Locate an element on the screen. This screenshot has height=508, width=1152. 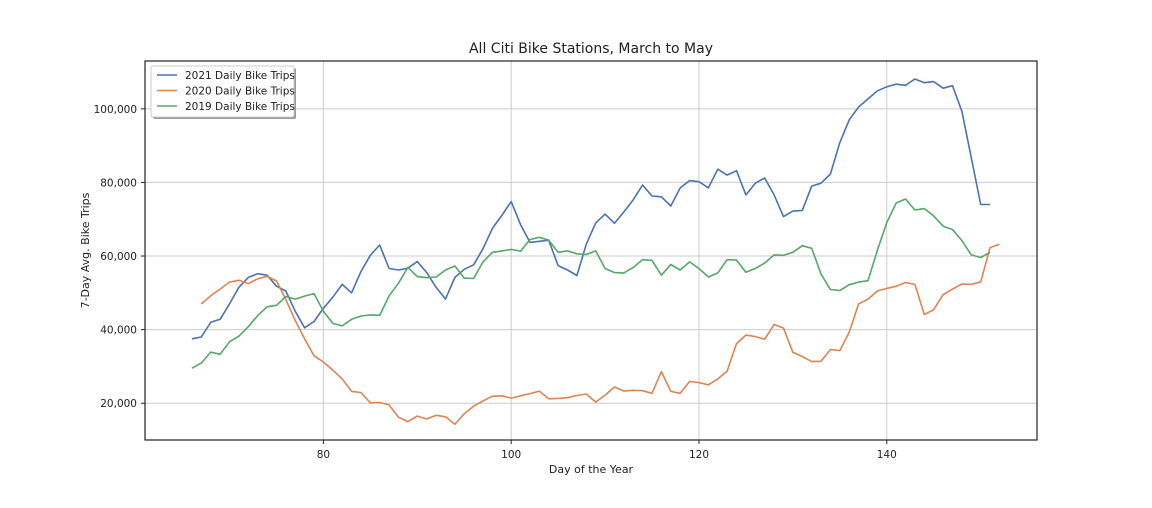
y-tick-label: 60,000 is located at coordinates (118, 257).